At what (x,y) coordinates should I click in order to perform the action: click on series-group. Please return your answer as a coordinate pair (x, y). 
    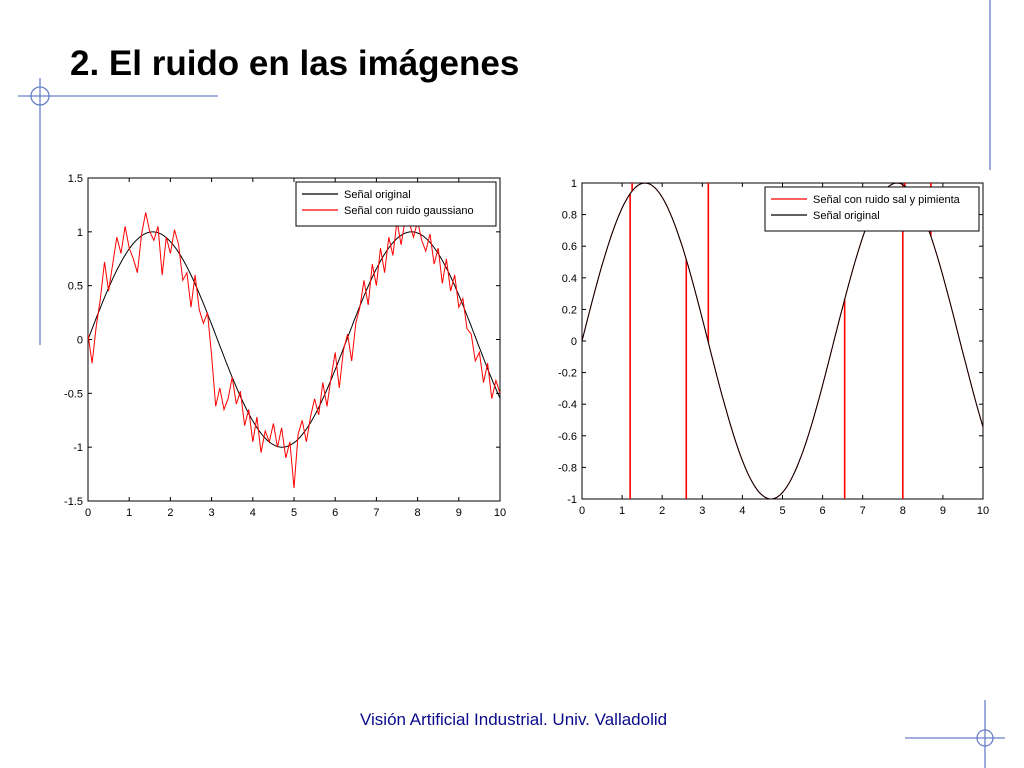
    Looking at the image, I should click on (294, 350).